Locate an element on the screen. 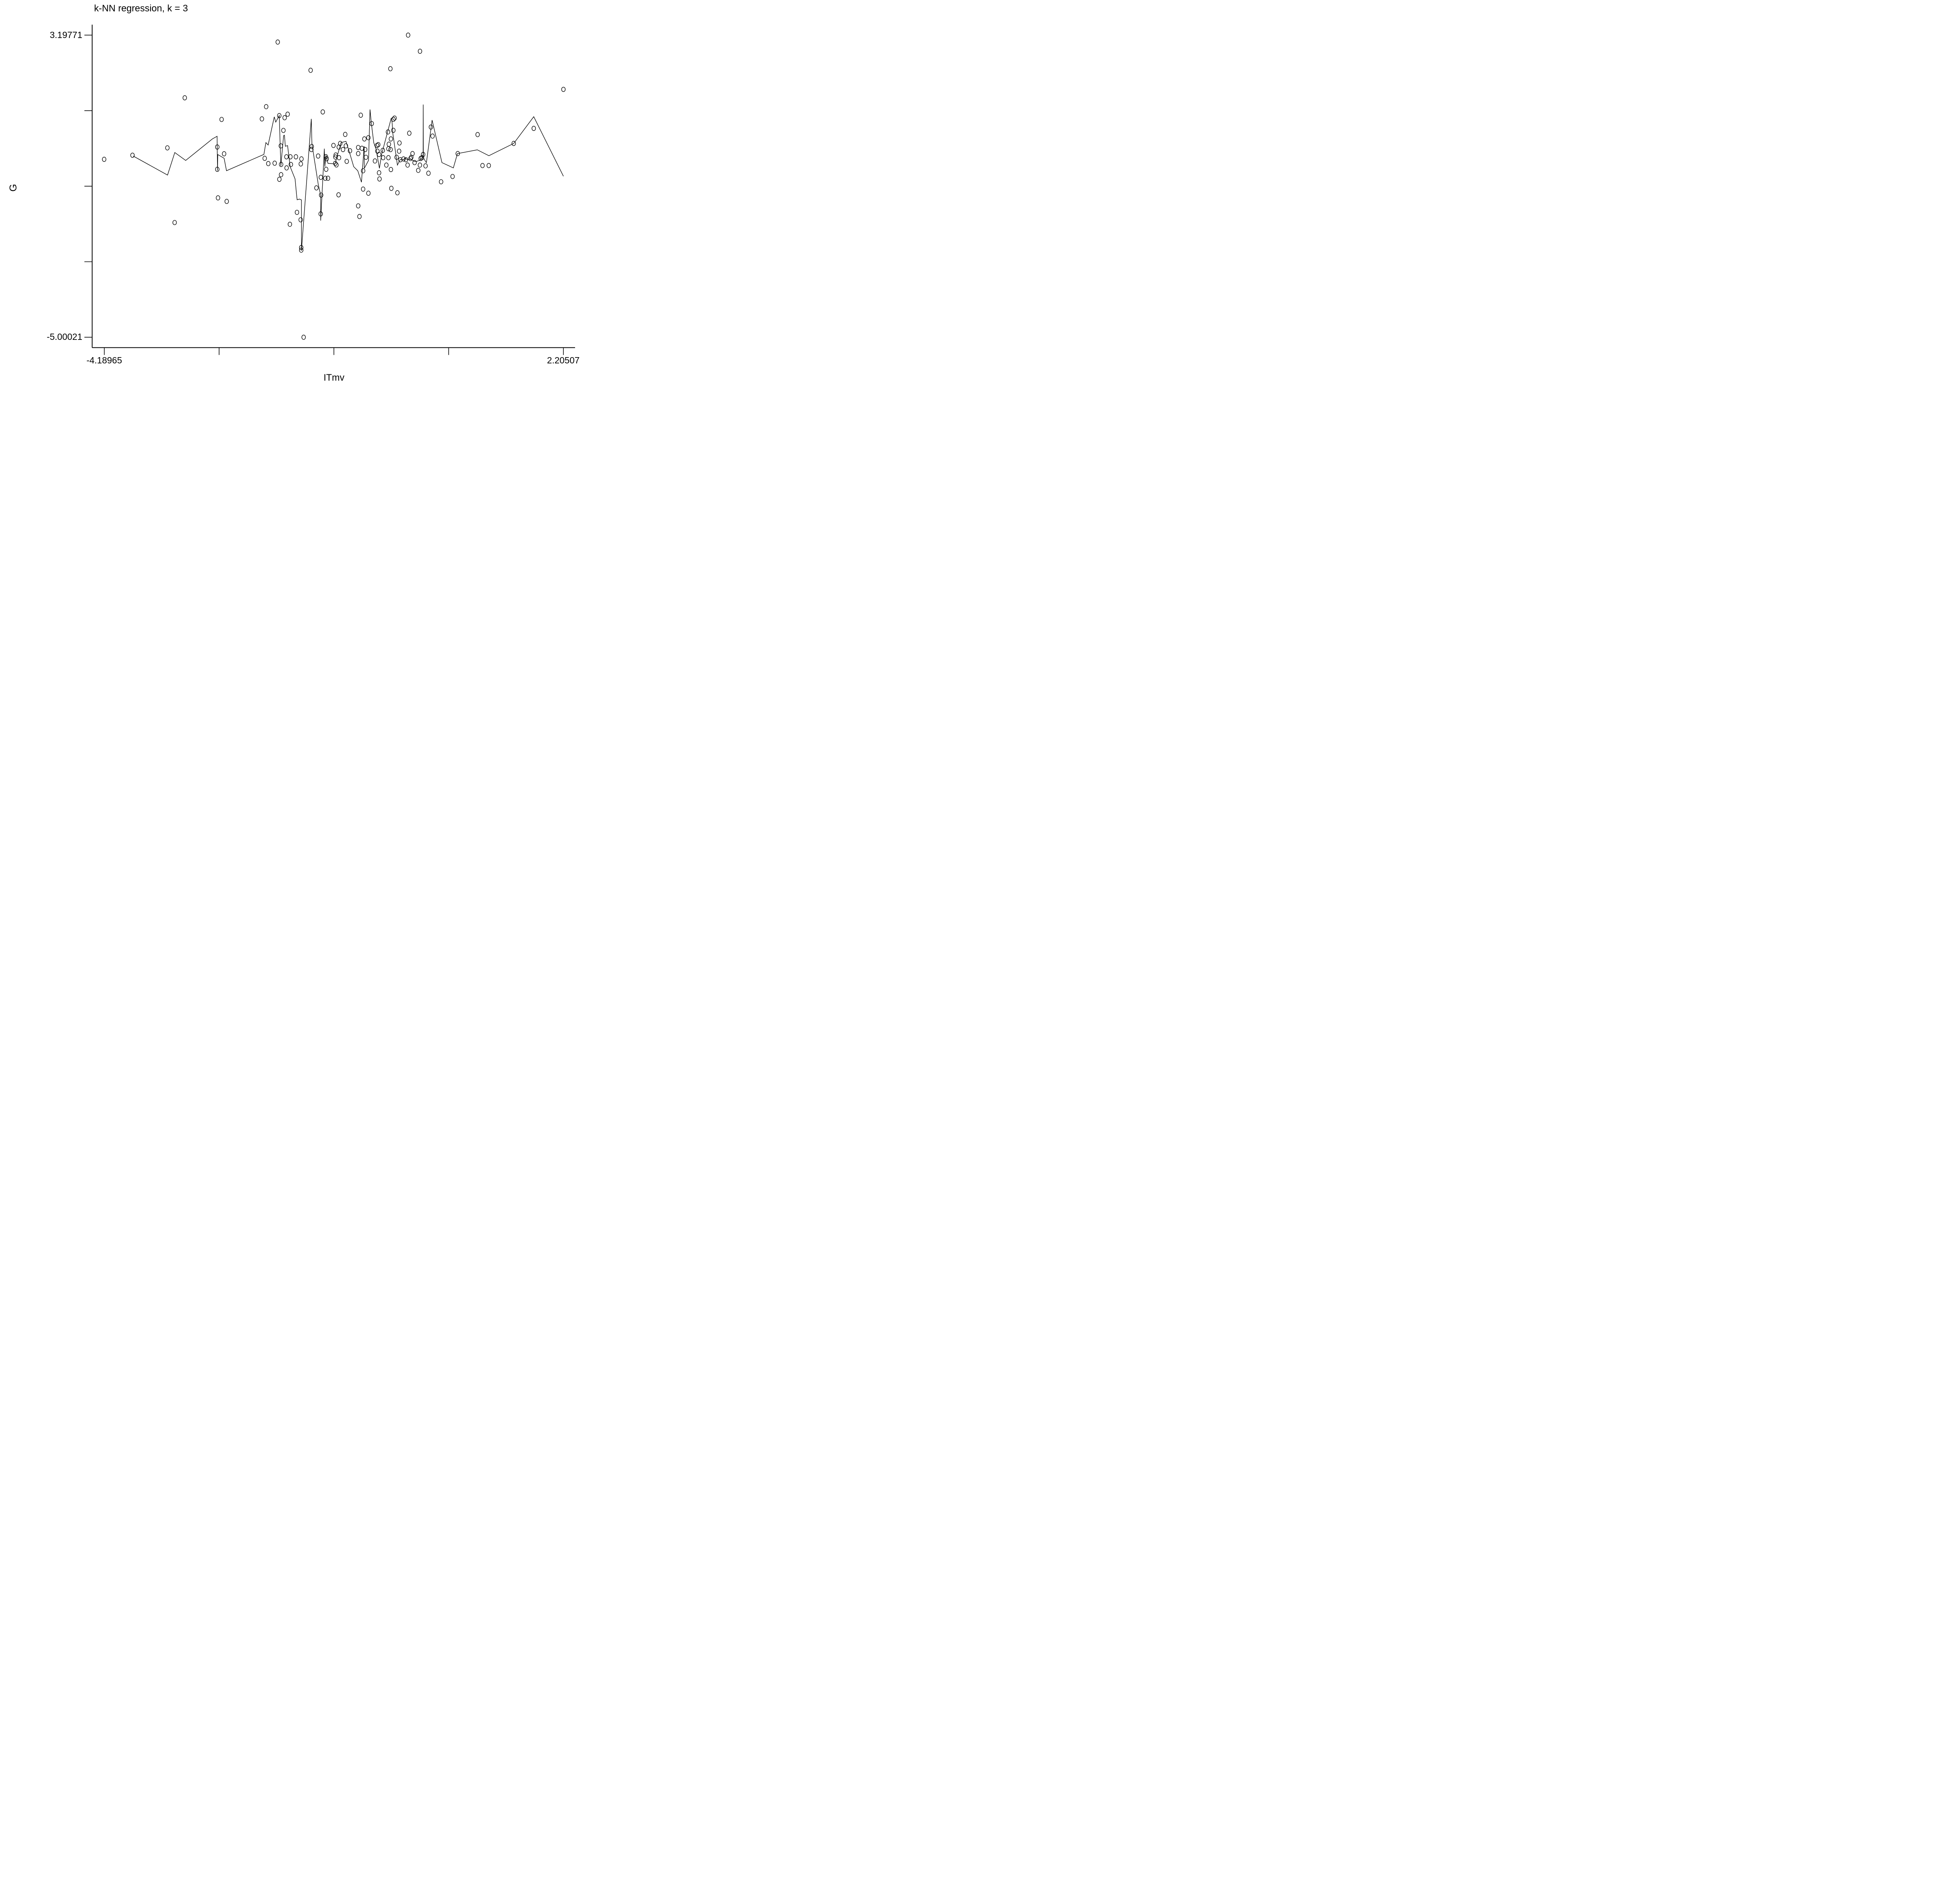 The image size is (1960, 1884). x-tick-label-max: 2.20507 is located at coordinates (563, 360).